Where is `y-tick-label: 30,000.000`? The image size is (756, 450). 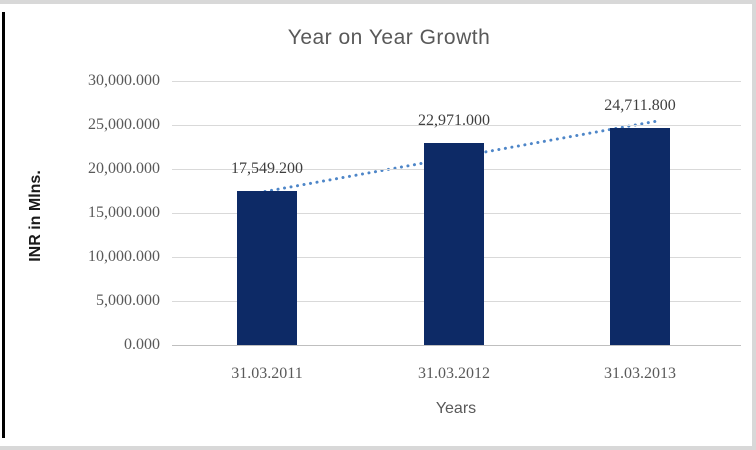
y-tick-label: 30,000.000 is located at coordinates (124, 80).